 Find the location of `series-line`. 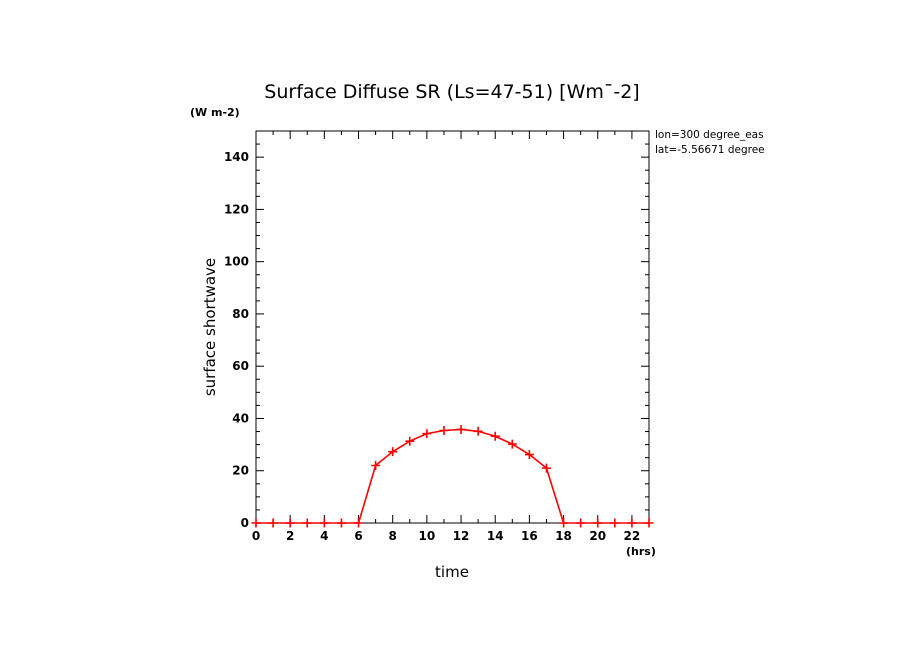

series-line is located at coordinates (452, 476).